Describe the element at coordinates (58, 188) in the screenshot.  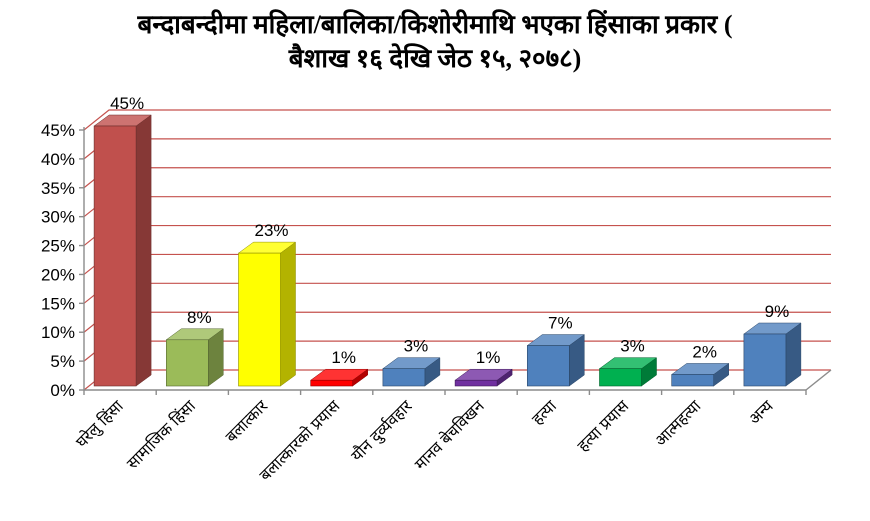
I see `y-tick-label: 35%` at that location.